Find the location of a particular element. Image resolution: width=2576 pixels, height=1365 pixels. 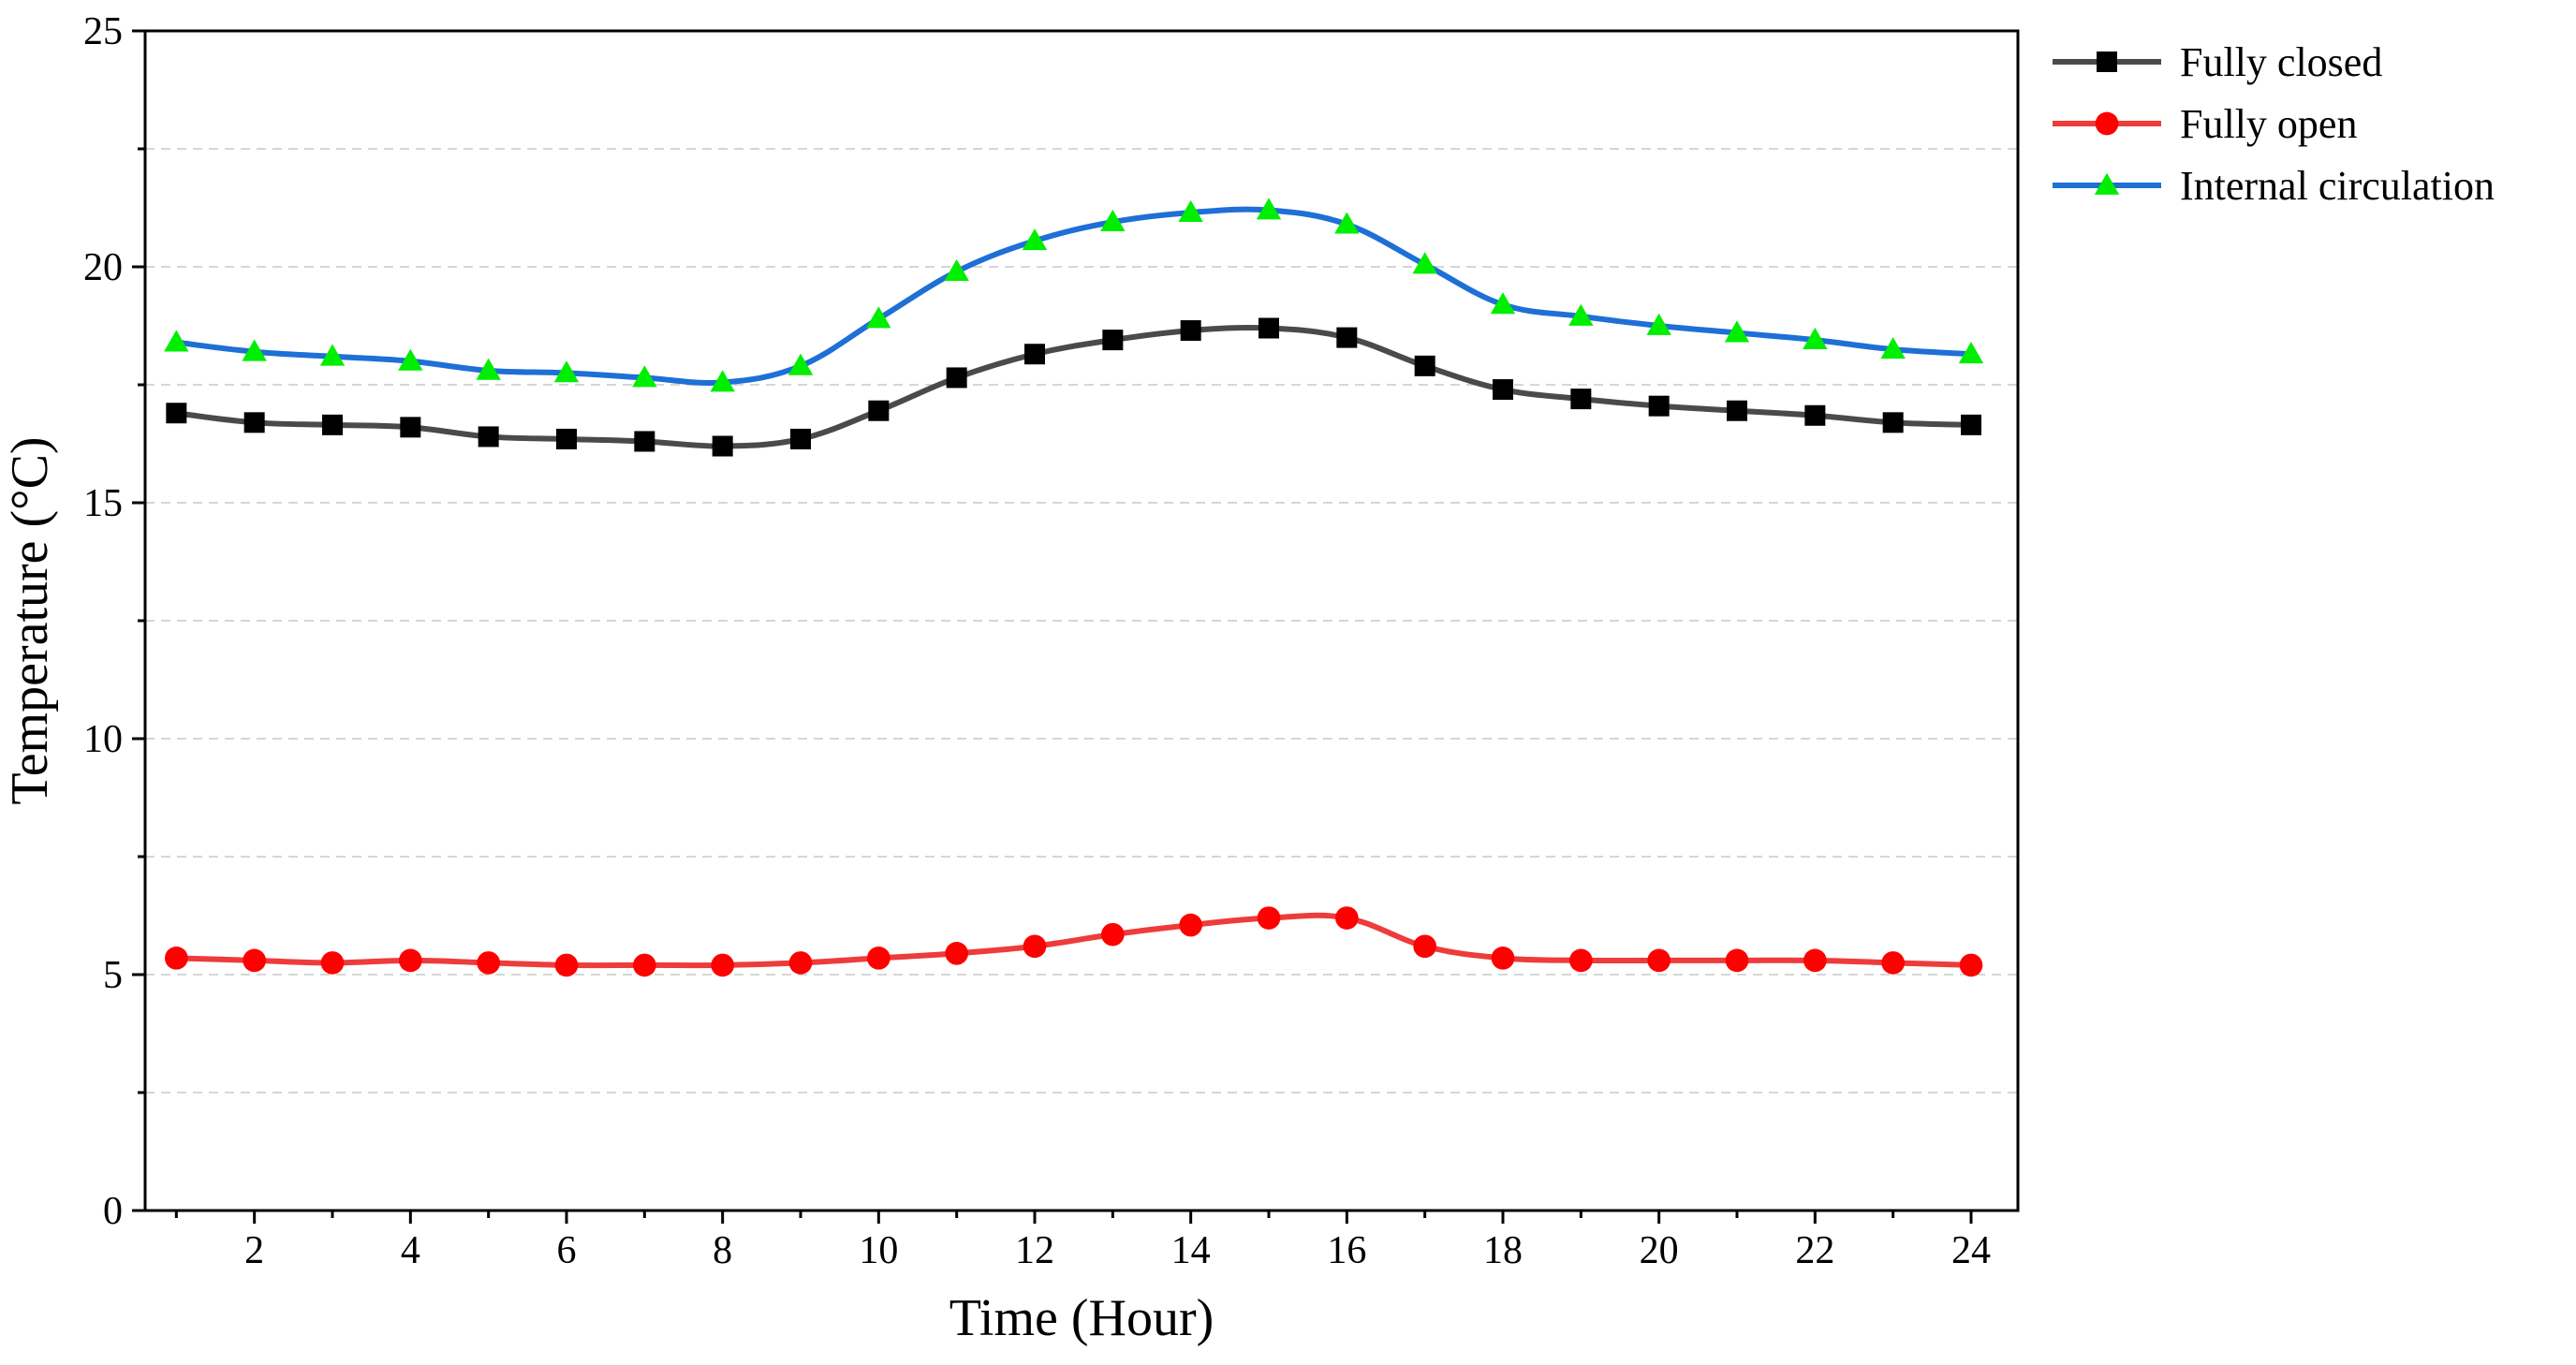

legend-item: Fully open is located at coordinates (2205, 124).